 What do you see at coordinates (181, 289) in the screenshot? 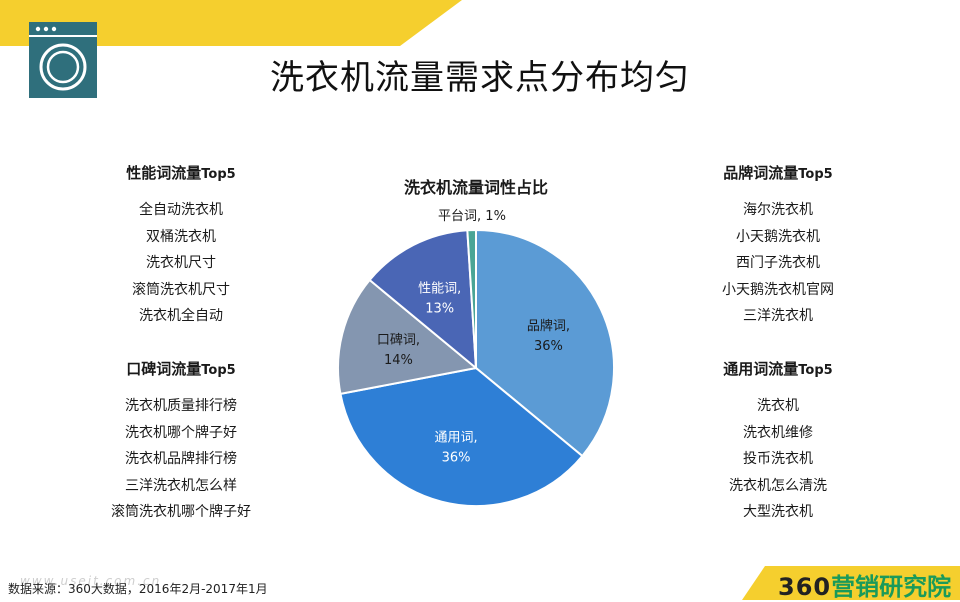
I see `list-item: 滚筒洗衣机尺寸` at bounding box center [181, 289].